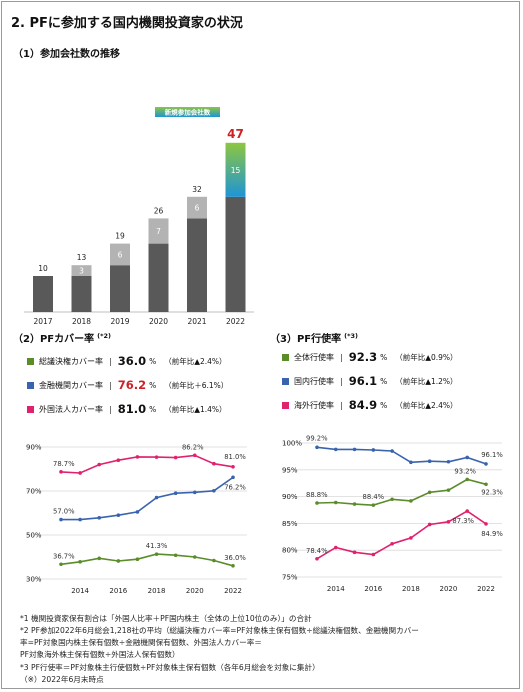 The image size is (523, 692). I want to click on coverage-legend-row: 外国法人カバー率 | 81.0% （前年比▲1.4%）, so click(127, 409).